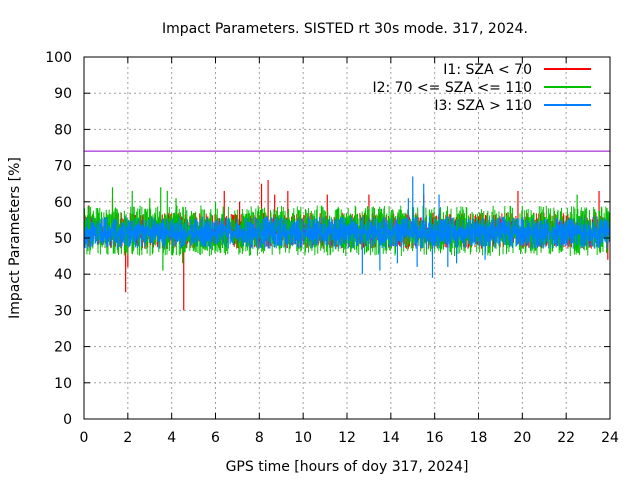 The height and width of the screenshot is (480, 640). I want to click on legend-label-2: I2: 70 <= SZA <= 110, so click(452, 88).